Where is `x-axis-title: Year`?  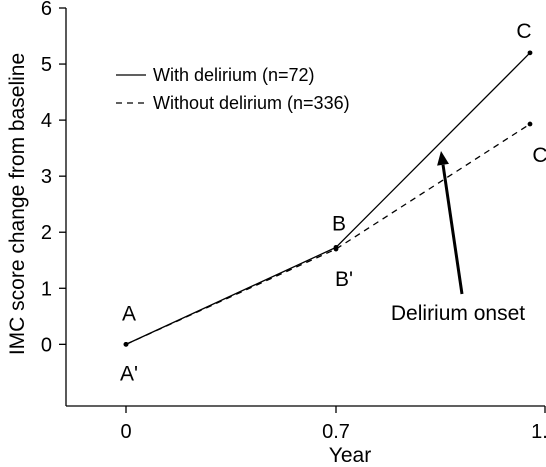 x-axis-title: Year is located at coordinates (350, 455).